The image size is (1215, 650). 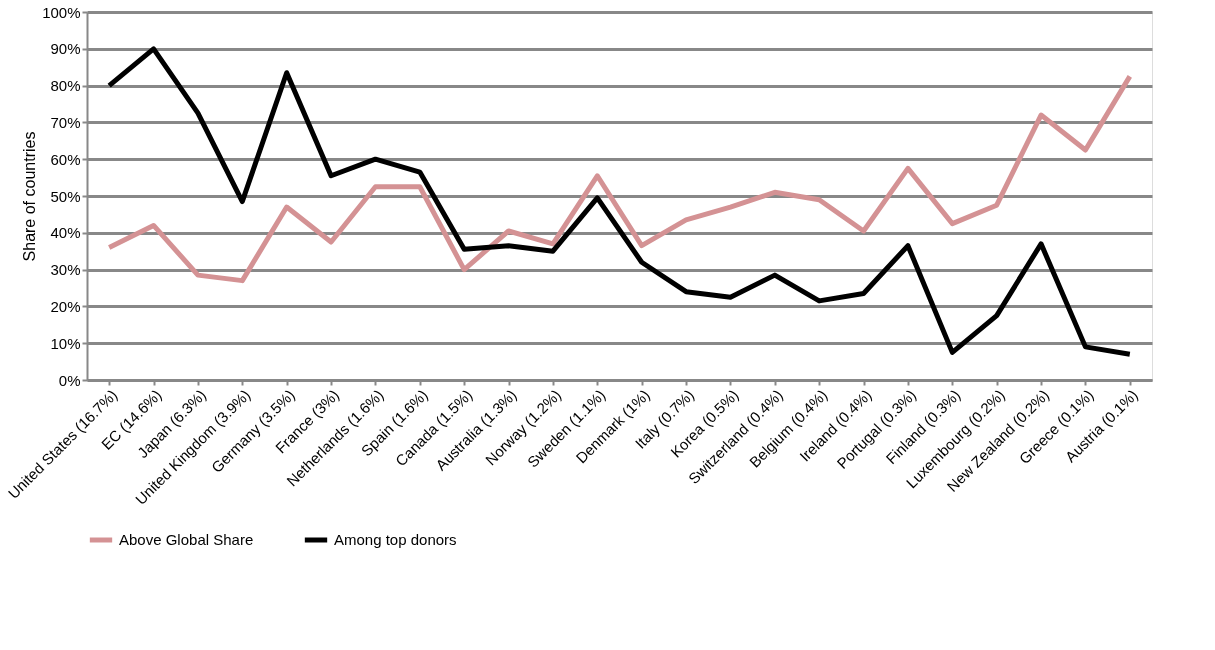 I want to click on y-tick-label: 90%, so click(x=65, y=49).